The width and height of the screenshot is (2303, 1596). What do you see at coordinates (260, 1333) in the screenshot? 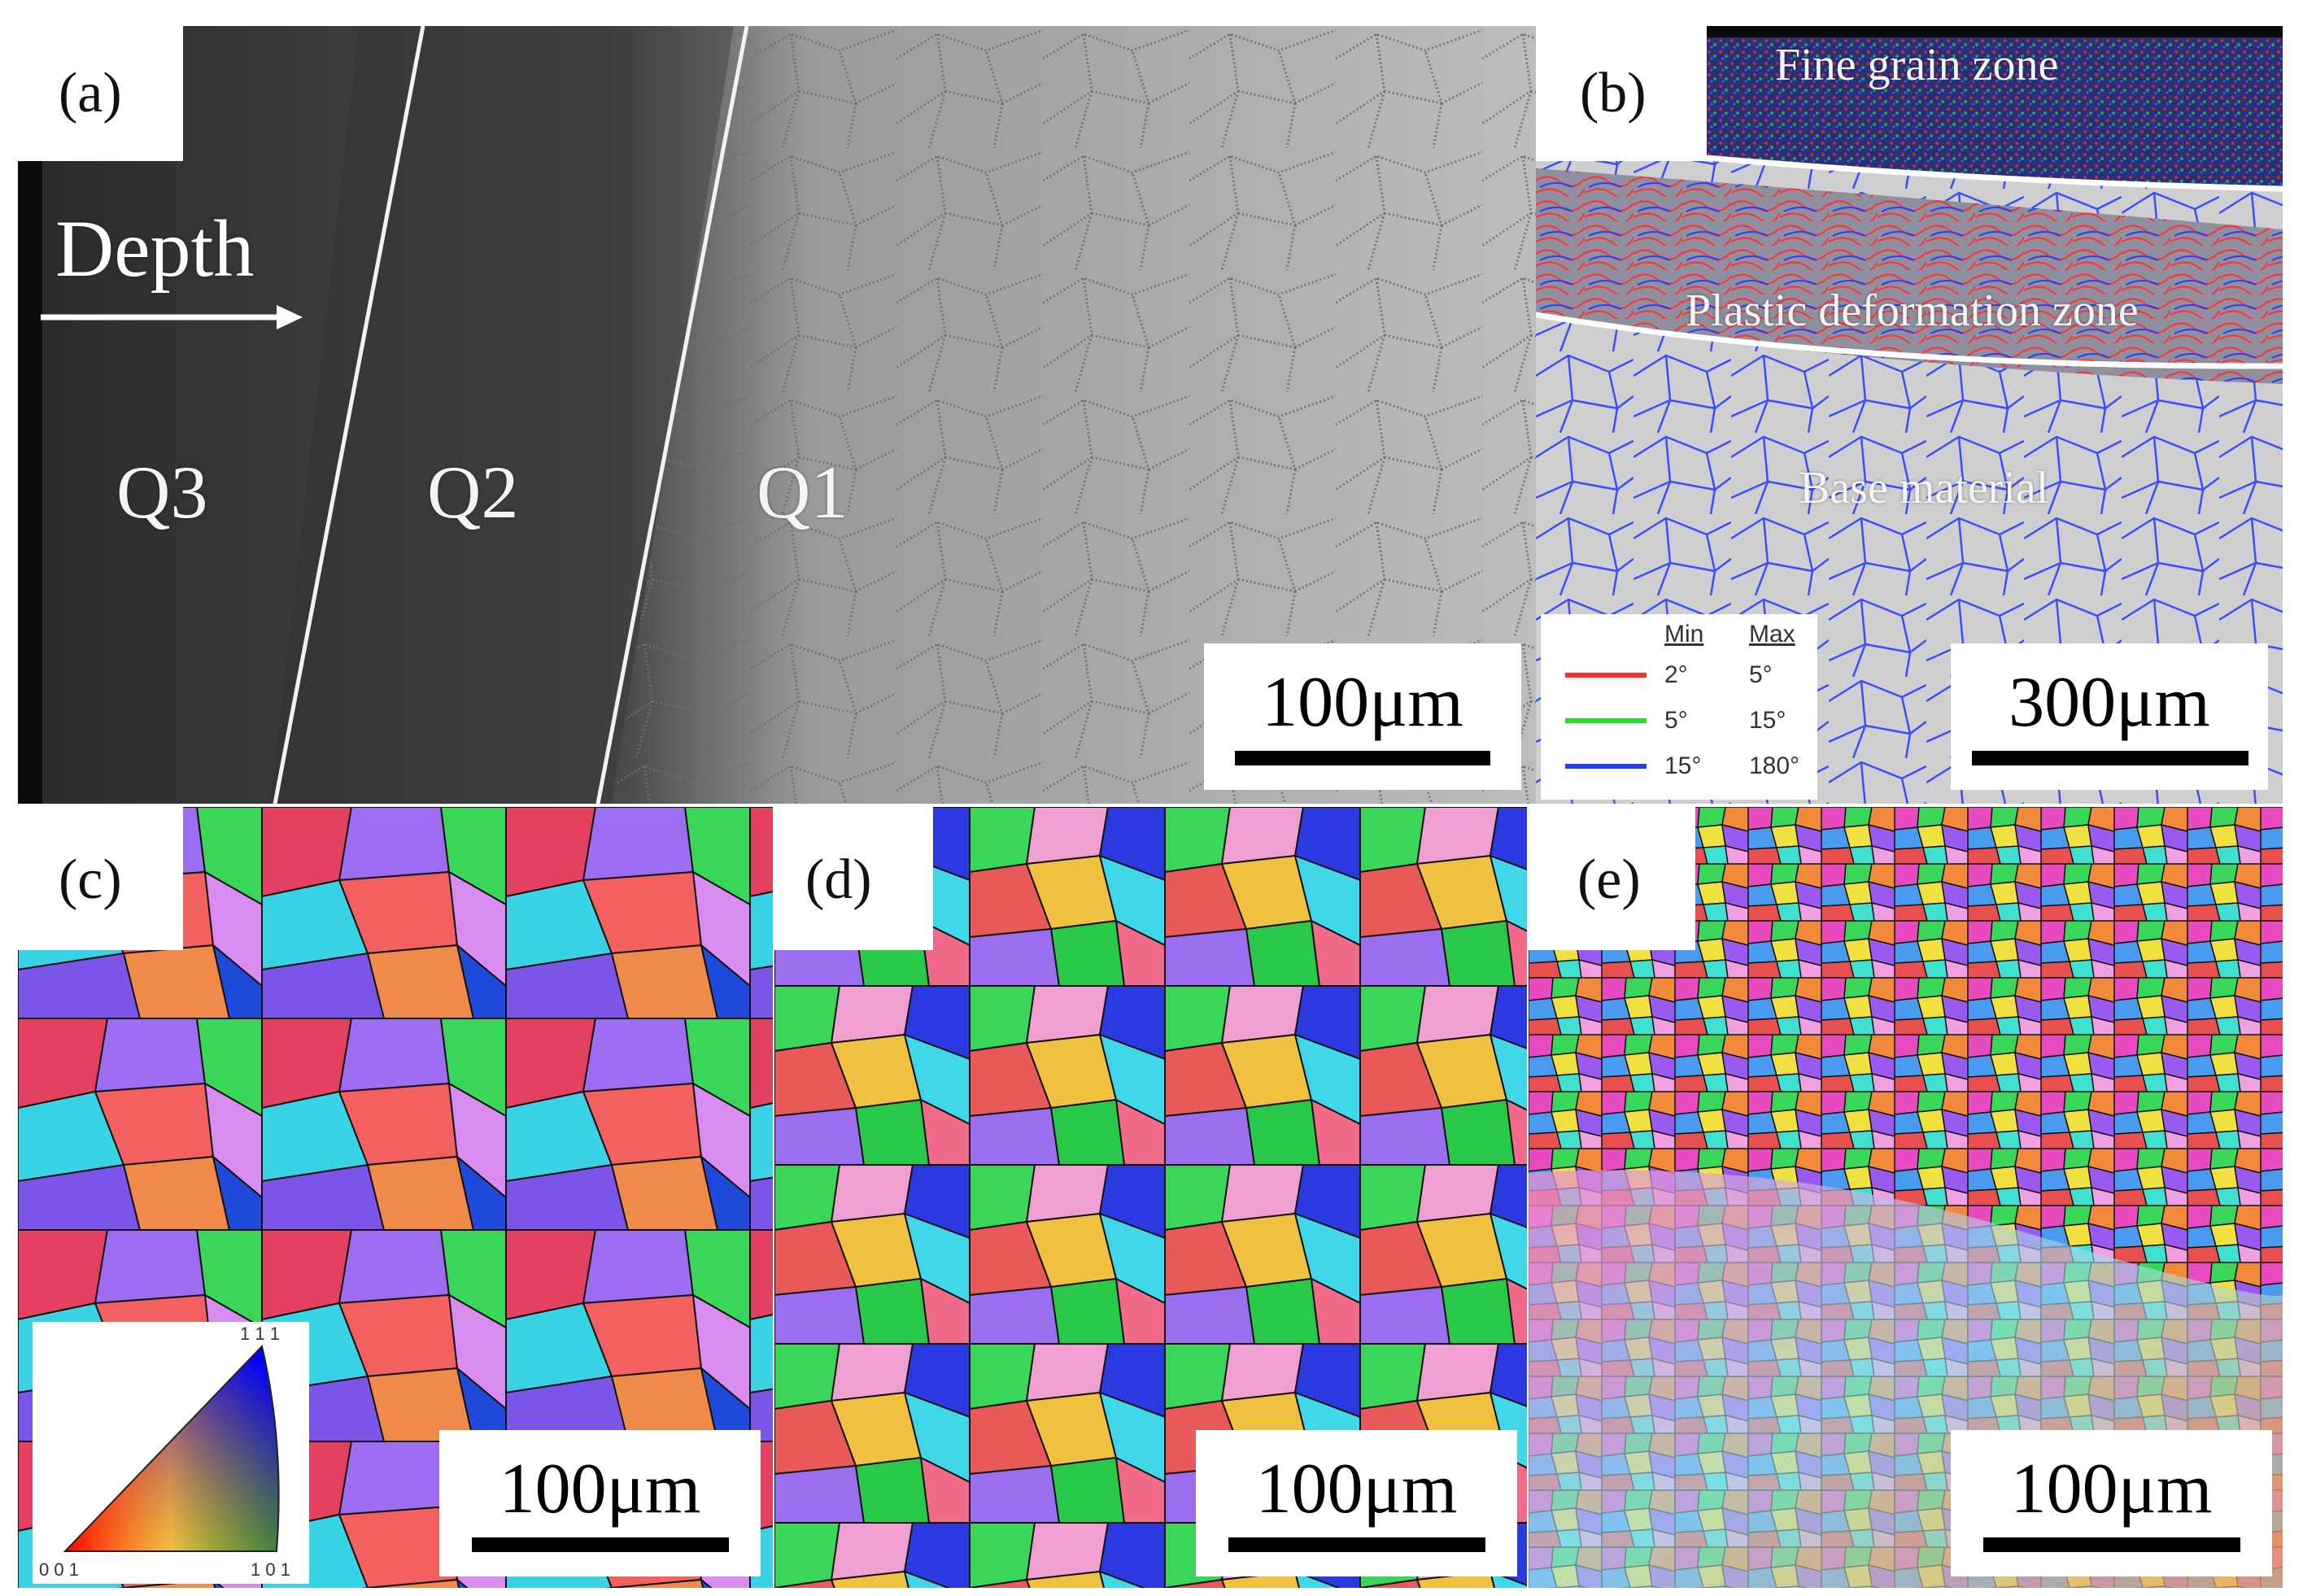
I see `ipf-111-label: 1 1 1` at bounding box center [260, 1333].